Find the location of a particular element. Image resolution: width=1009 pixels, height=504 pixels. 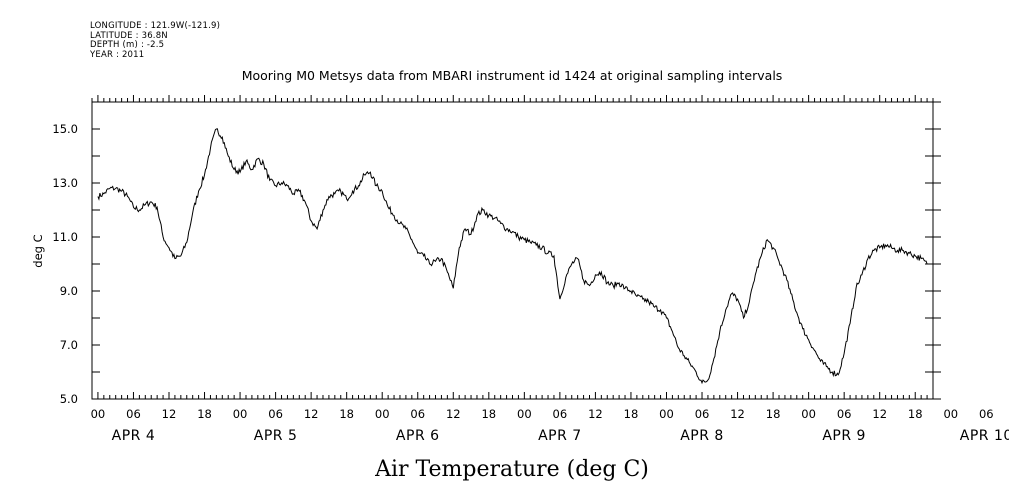

x-axis-label: Air Temperature (deg C) is located at coordinates (511, 469).